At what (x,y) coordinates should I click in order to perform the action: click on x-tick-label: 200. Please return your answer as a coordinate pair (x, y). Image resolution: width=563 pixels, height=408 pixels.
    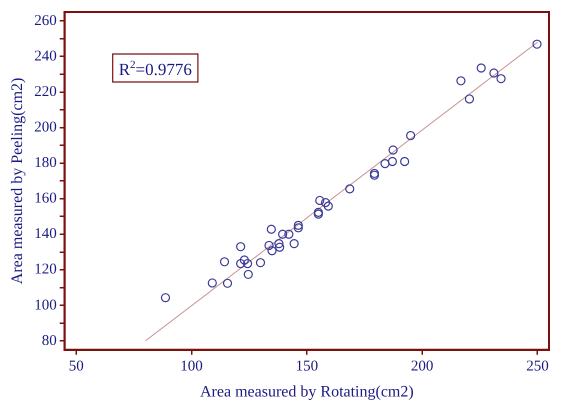
    Looking at the image, I should click on (422, 366).